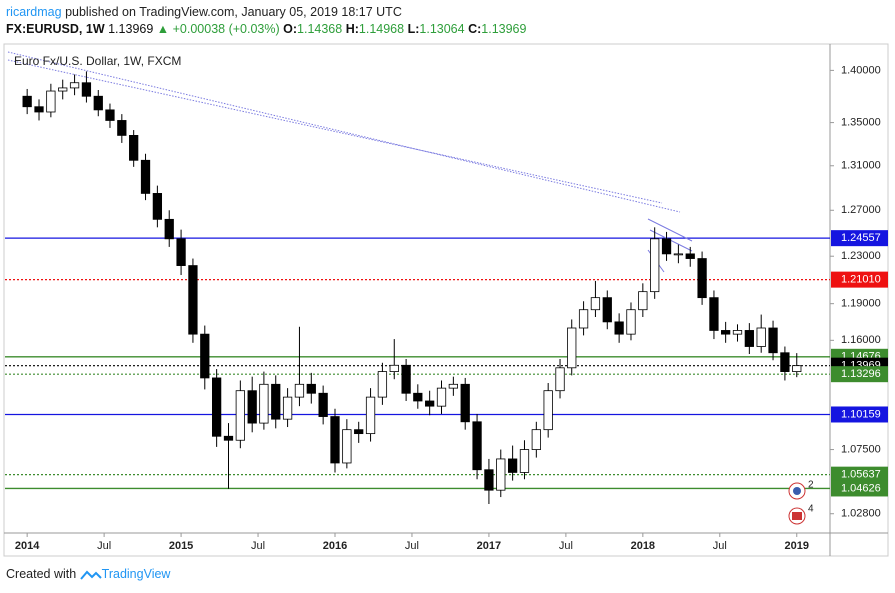 The width and height of the screenshot is (895, 593). What do you see at coordinates (811, 485) in the screenshot?
I see `event-count: 2` at bounding box center [811, 485].